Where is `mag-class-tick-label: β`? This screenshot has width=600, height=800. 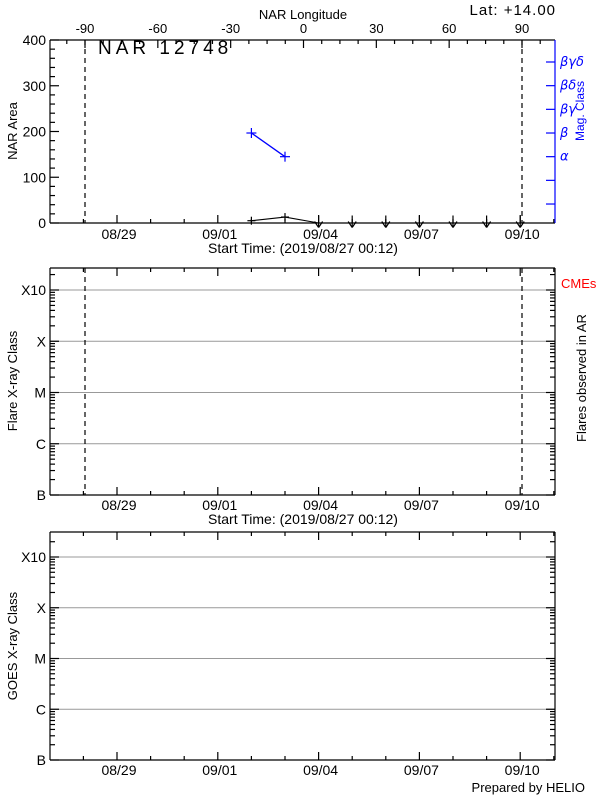
mag-class-tick-label: β is located at coordinates (563, 133).